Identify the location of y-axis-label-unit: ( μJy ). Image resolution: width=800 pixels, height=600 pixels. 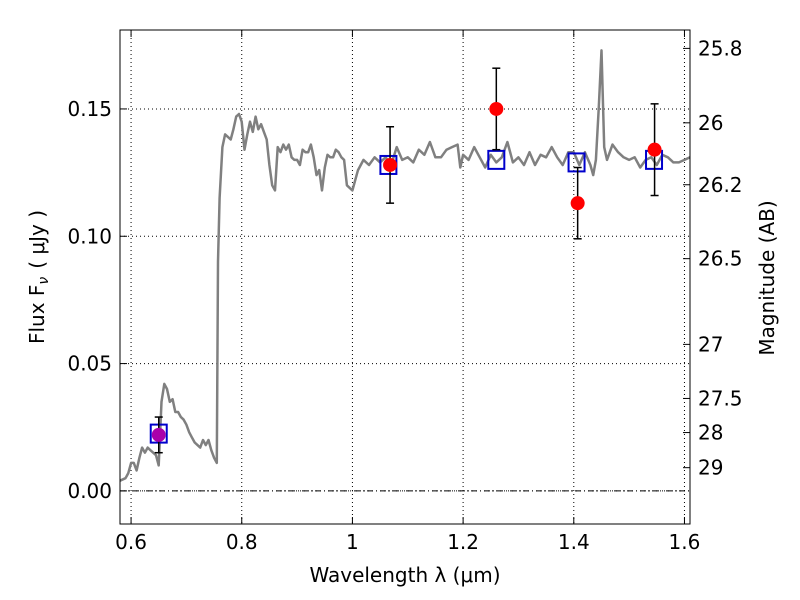
(37, 239).